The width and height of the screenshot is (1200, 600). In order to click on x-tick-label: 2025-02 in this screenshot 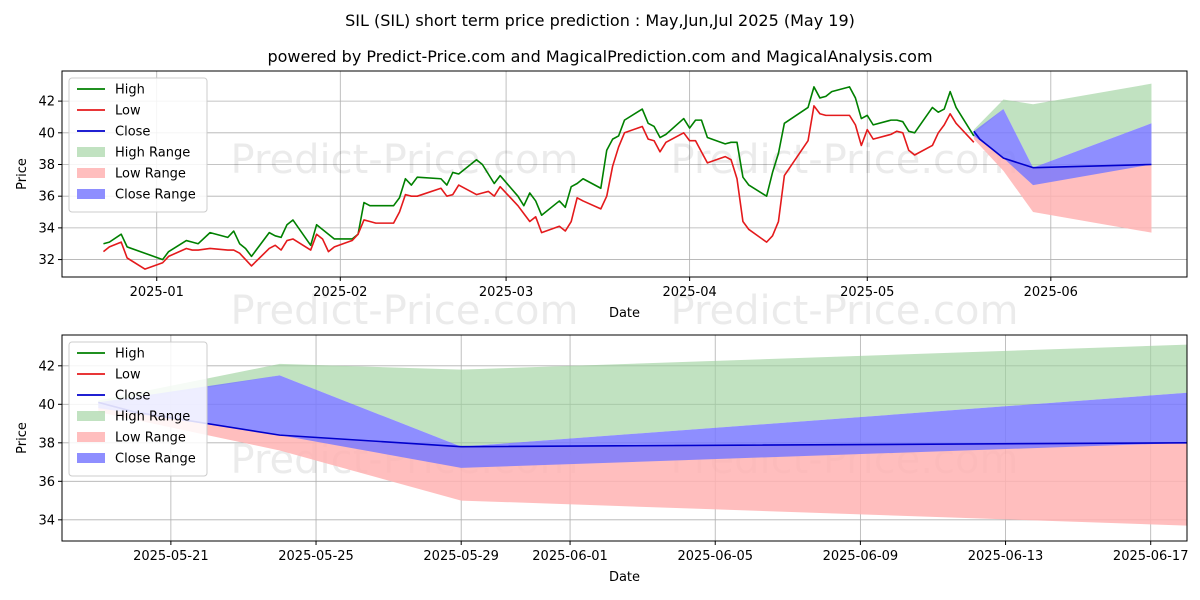, I will do `click(340, 292)`.